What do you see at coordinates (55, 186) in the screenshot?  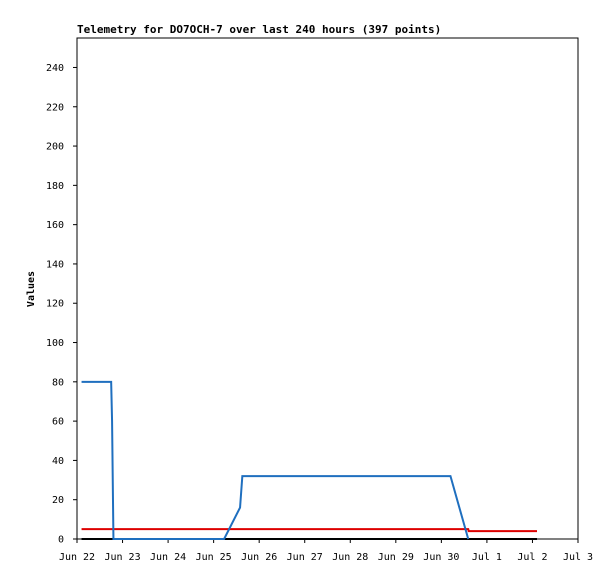 I see `y-tick-label: 180` at bounding box center [55, 186].